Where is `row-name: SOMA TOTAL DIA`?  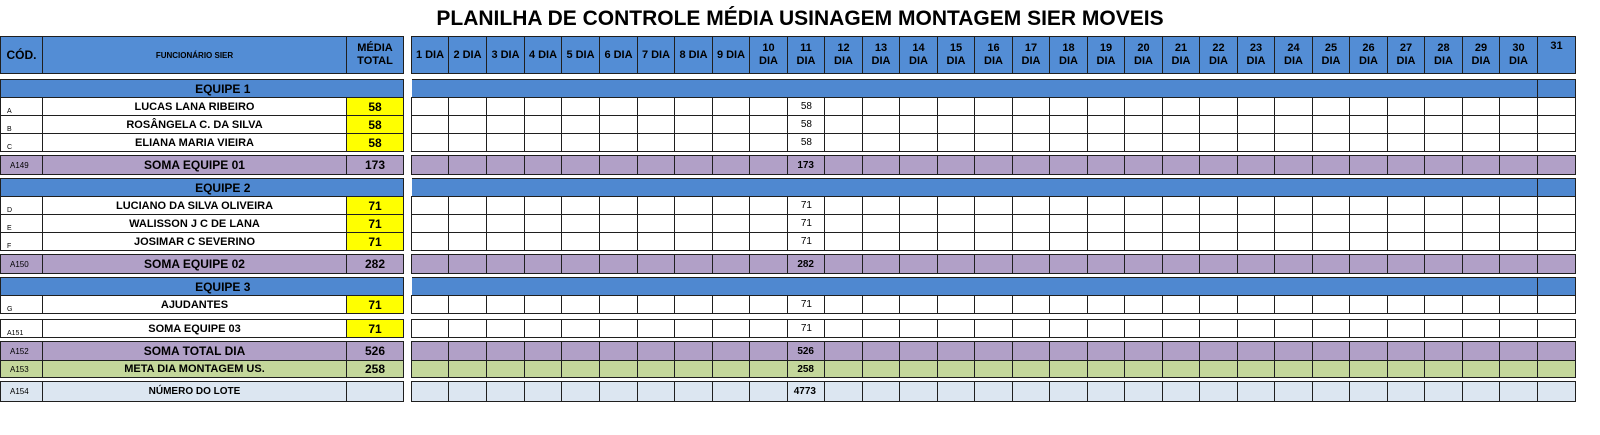 row-name: SOMA TOTAL DIA is located at coordinates (194, 351).